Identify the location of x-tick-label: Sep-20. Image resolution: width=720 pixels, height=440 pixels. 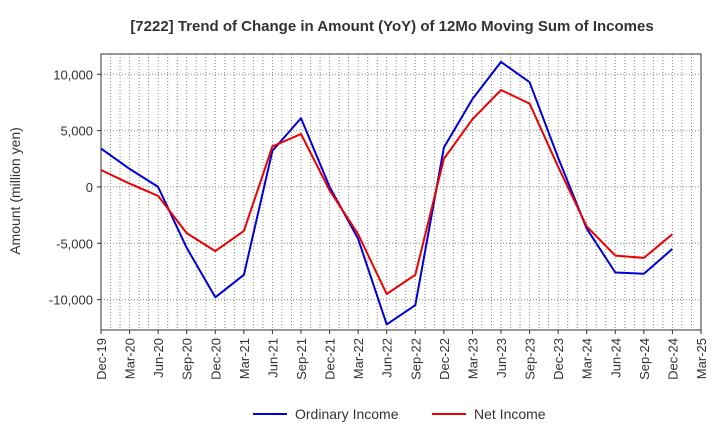
(187, 359).